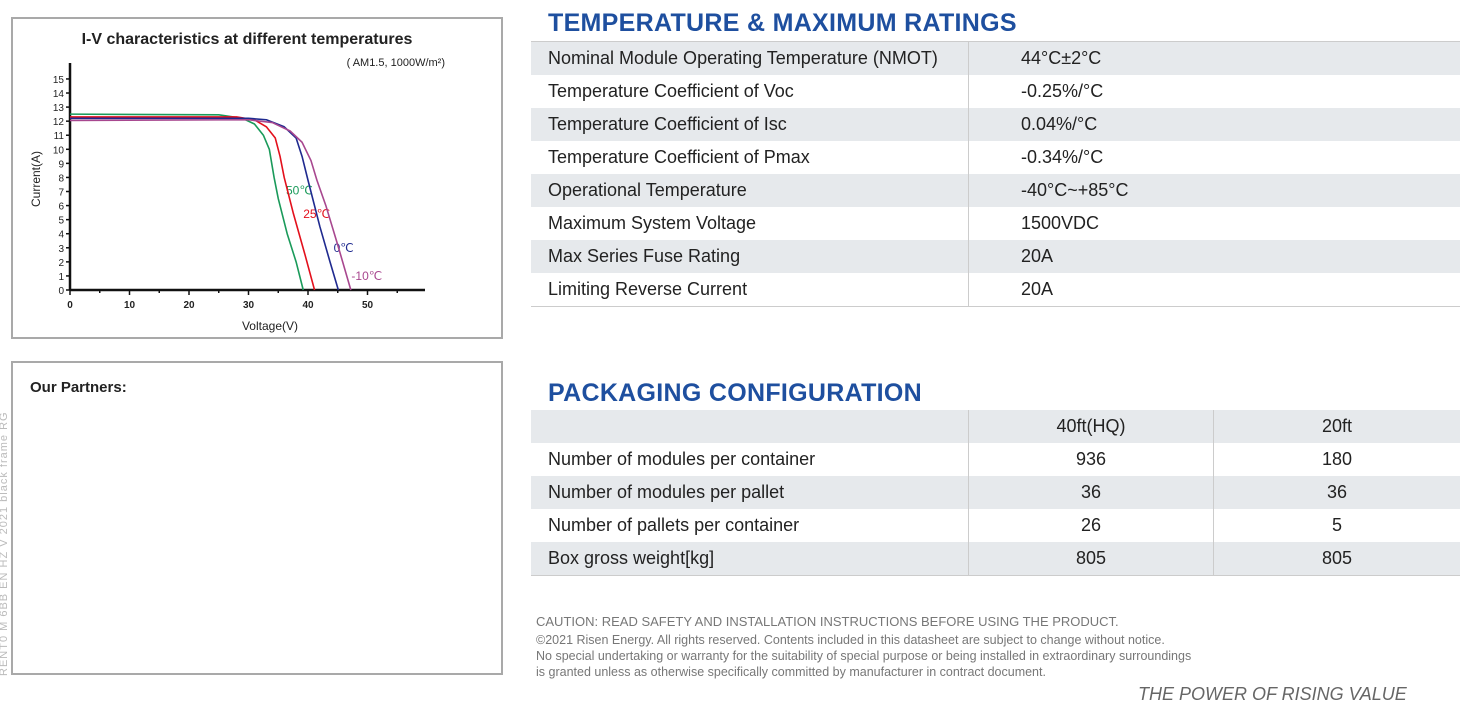  I want to click on rating-row: Max Series Fuse Rating 20A, so click(995, 256).